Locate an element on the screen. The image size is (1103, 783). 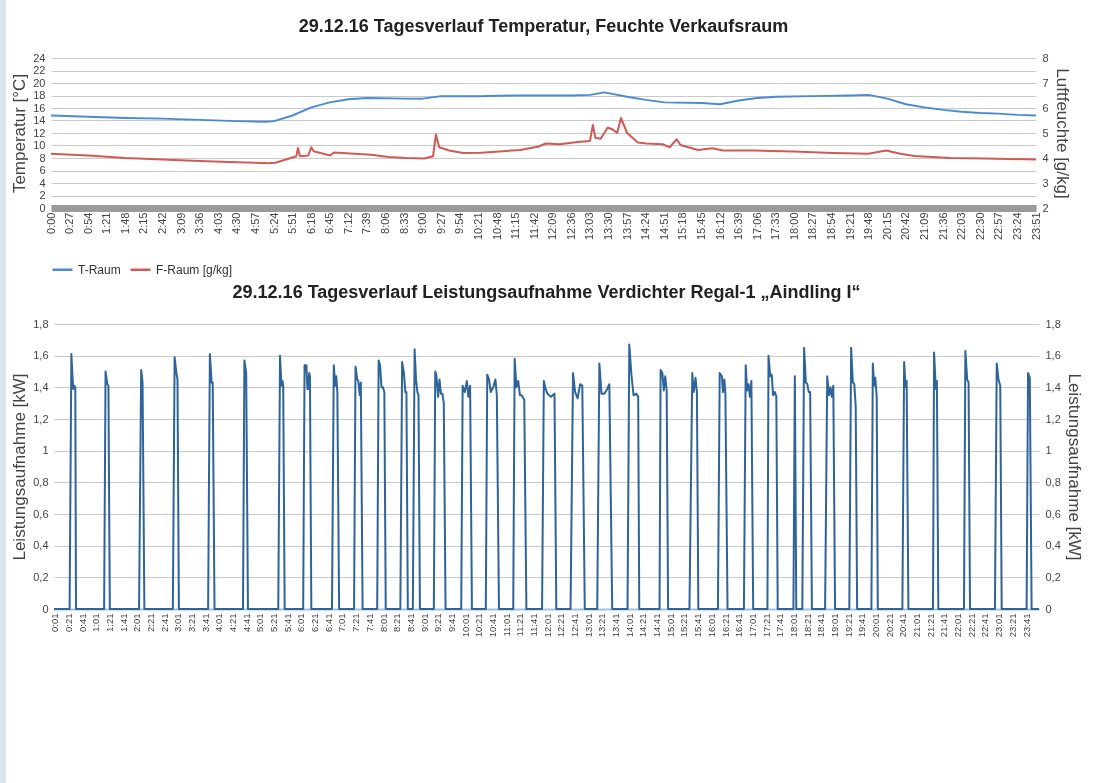
x-tick-label: 3:01 is located at coordinates (178, 622).